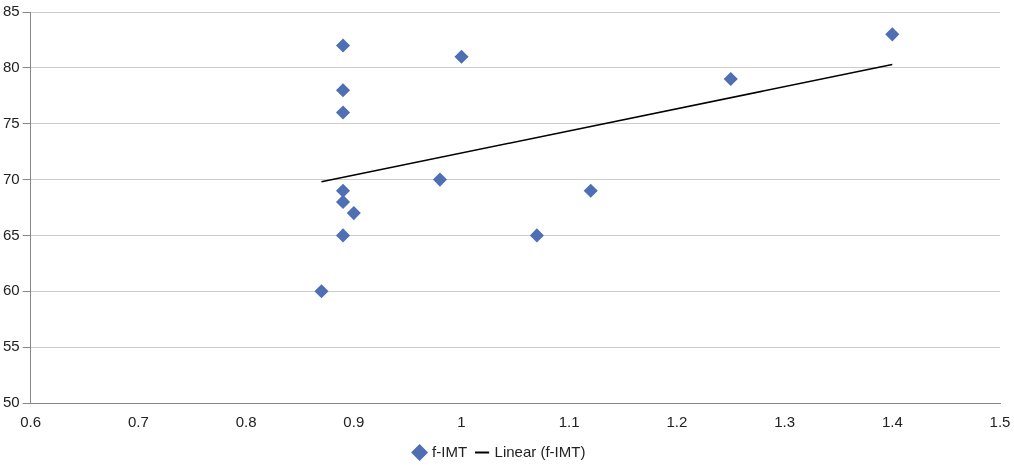 The width and height of the screenshot is (1014, 470). Describe the element at coordinates (11, 234) in the screenshot. I see `y-tick-label: 65` at that location.